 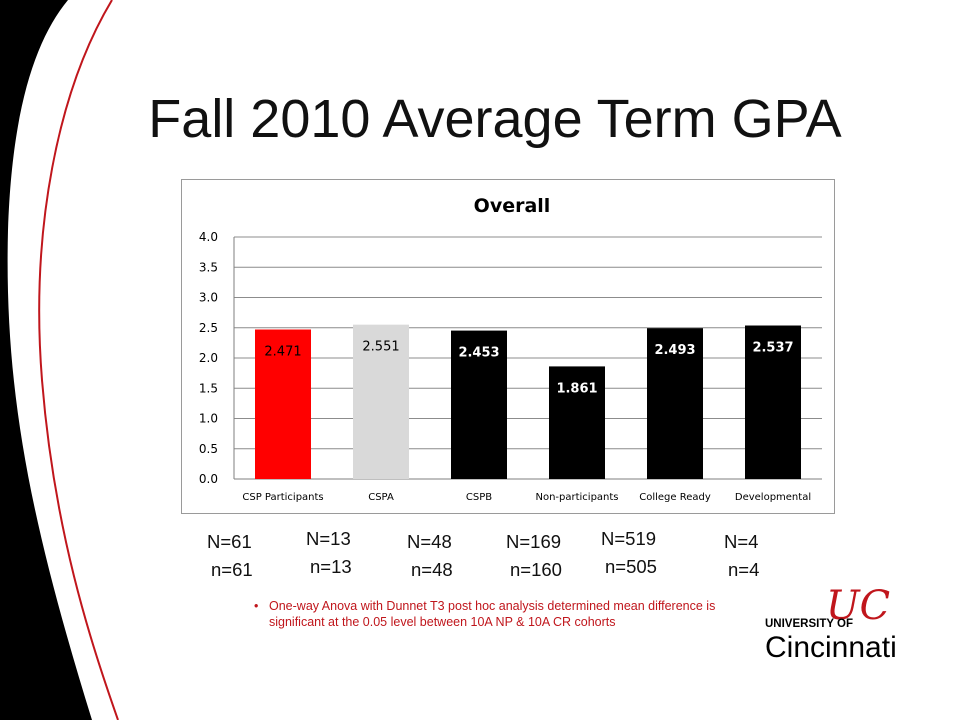 What do you see at coordinates (479, 497) in the screenshot?
I see `x-tick-label: CSPB` at bounding box center [479, 497].